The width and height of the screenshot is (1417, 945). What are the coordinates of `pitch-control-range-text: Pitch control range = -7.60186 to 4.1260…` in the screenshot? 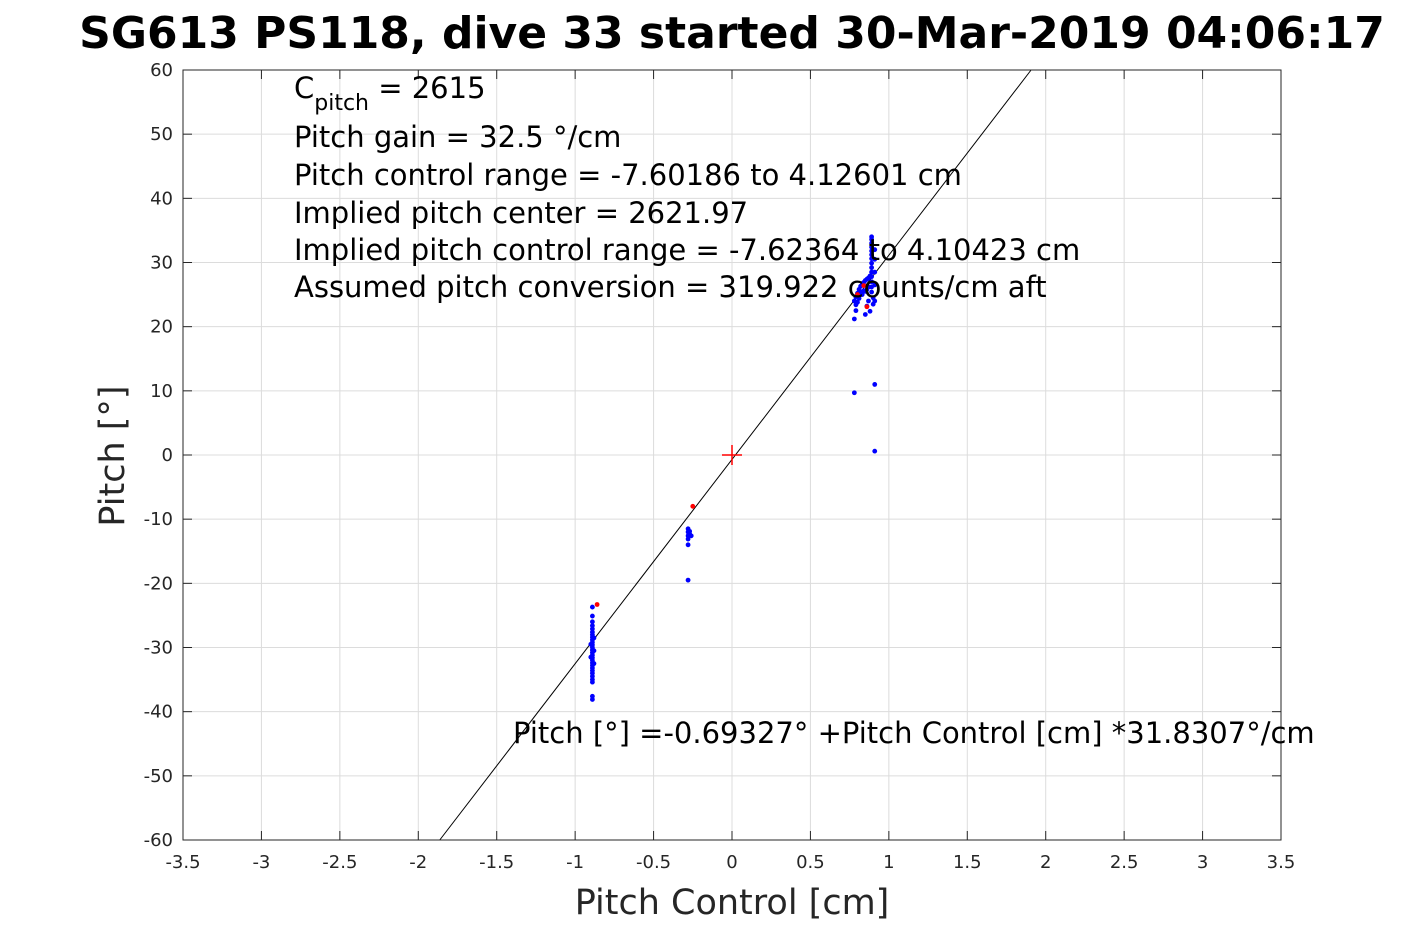 It's located at (628, 175).